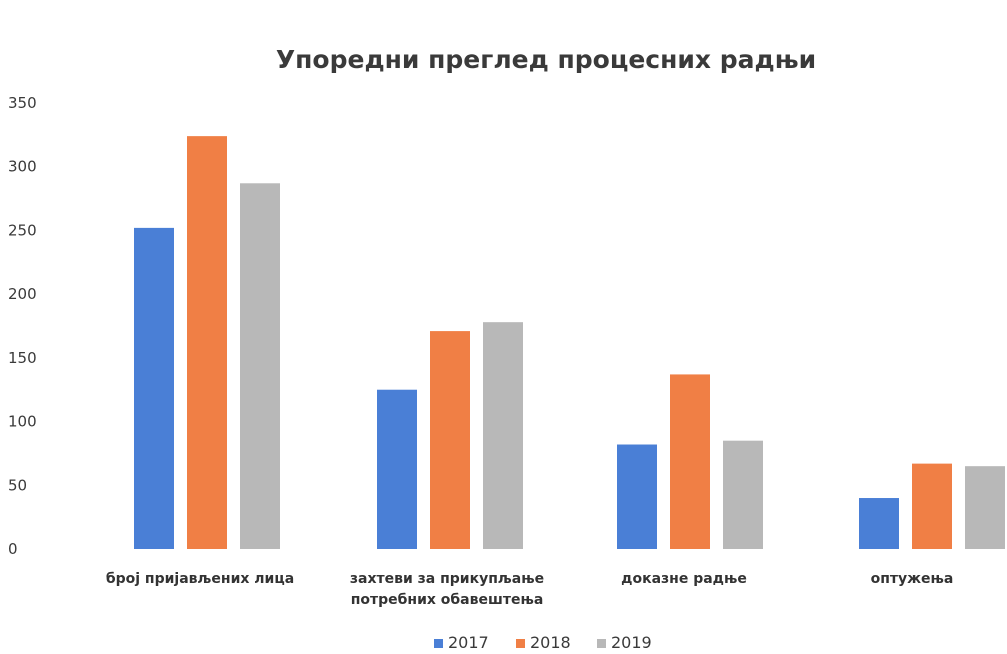 The width and height of the screenshot is (1007, 654). Describe the element at coordinates (22, 167) in the screenshot. I see `y-tick-label: 300` at that location.